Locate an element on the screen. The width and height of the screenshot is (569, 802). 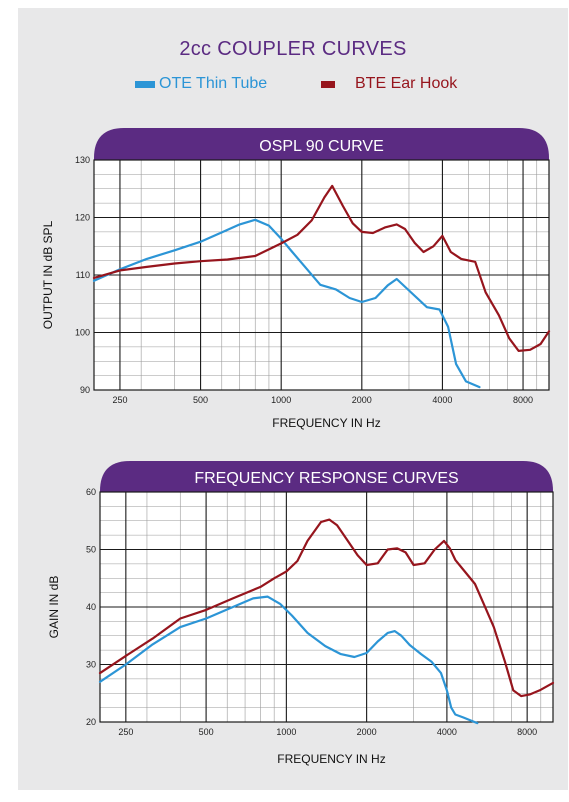
y-tick-label: 40 is located at coordinates (91, 607).